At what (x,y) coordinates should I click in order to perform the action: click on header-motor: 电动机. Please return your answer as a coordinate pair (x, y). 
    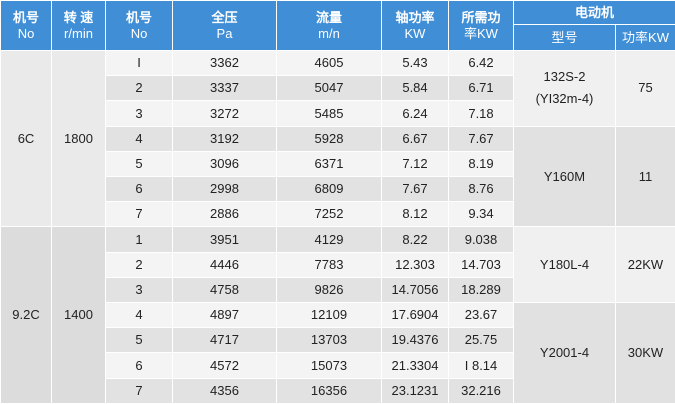
    Looking at the image, I should click on (593, 12).